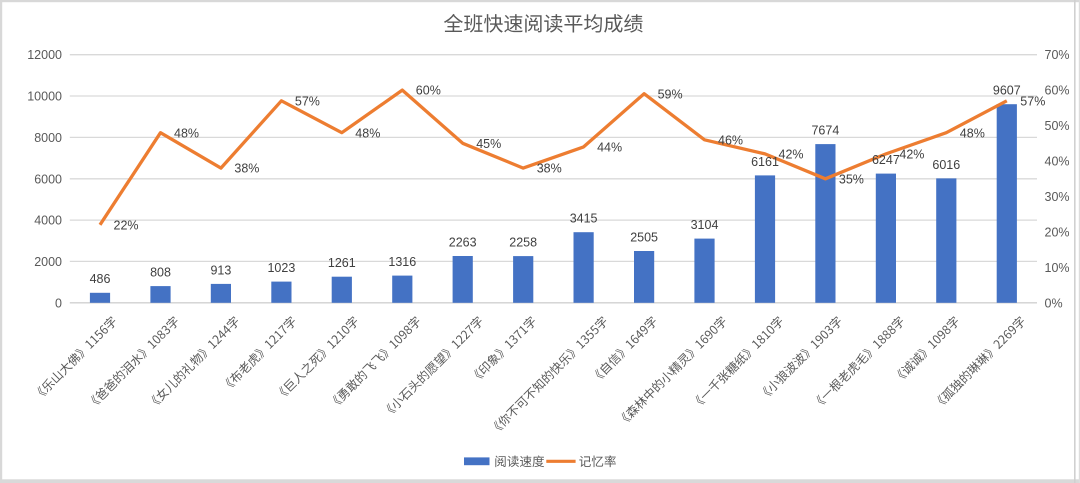 This screenshot has width=1080, height=483. Describe the element at coordinates (609, 148) in the screenshot. I see `svg-text: 44%` at that location.